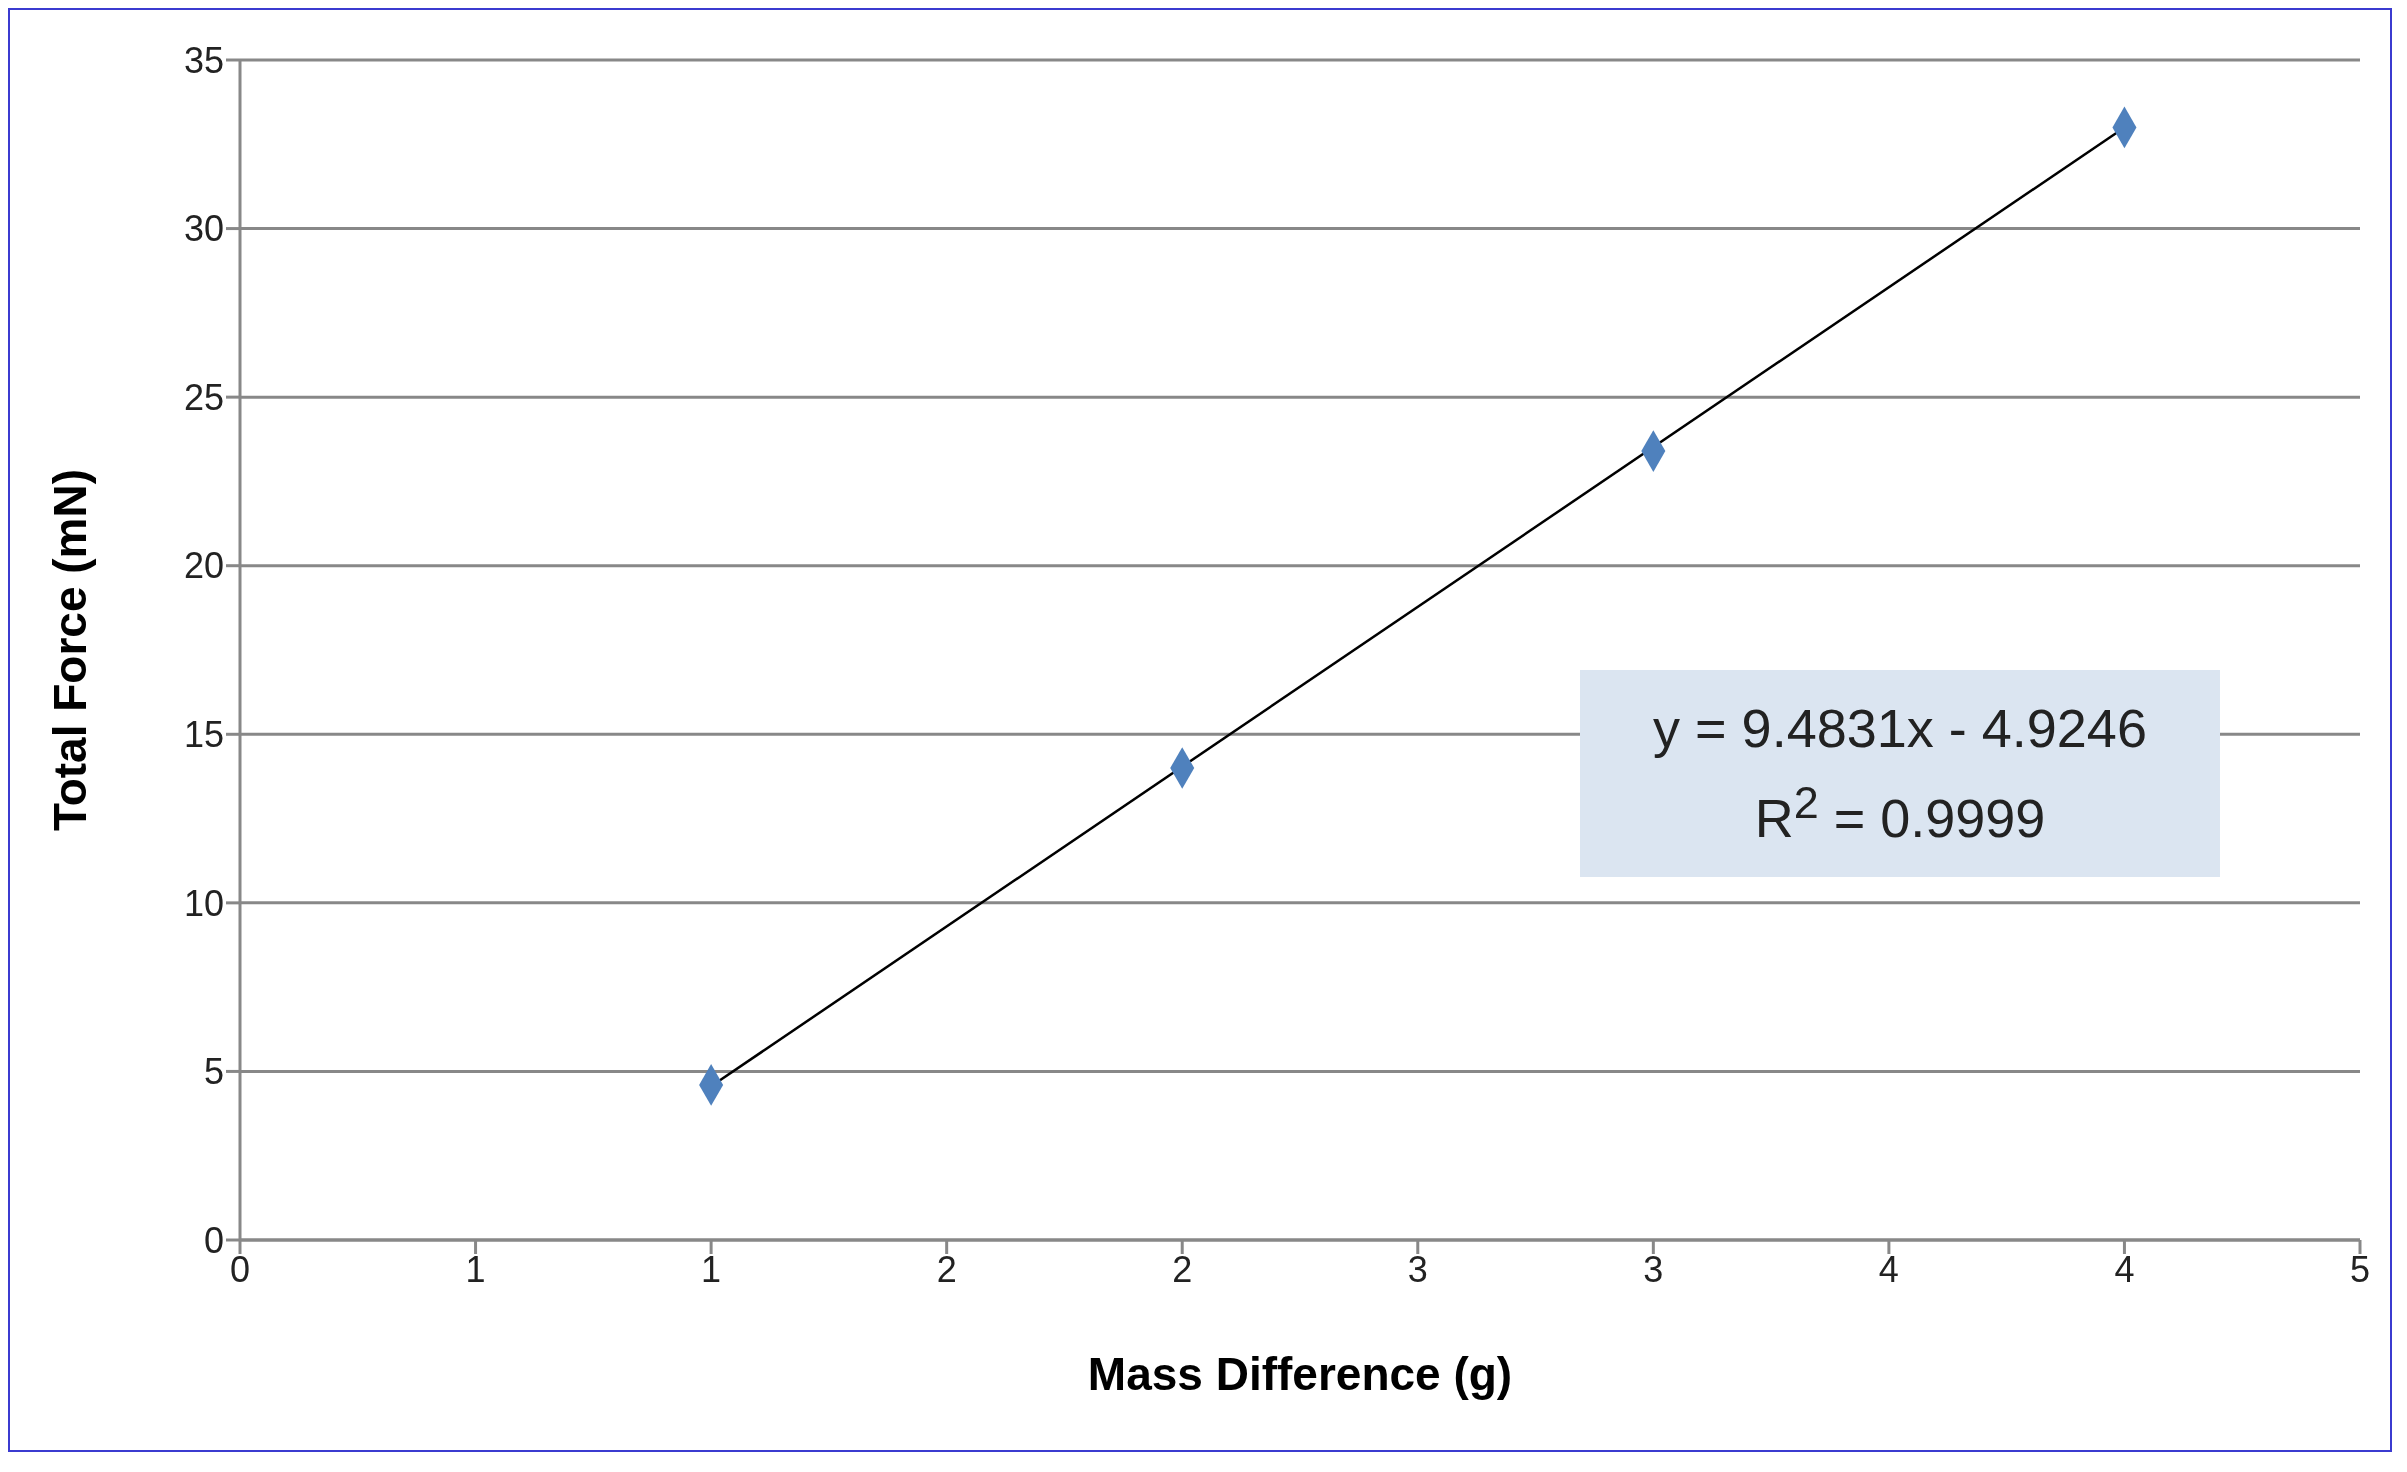 The image size is (2407, 1472). What do you see at coordinates (240, 1269) in the screenshot?
I see `x-tick-label: 0` at bounding box center [240, 1269].